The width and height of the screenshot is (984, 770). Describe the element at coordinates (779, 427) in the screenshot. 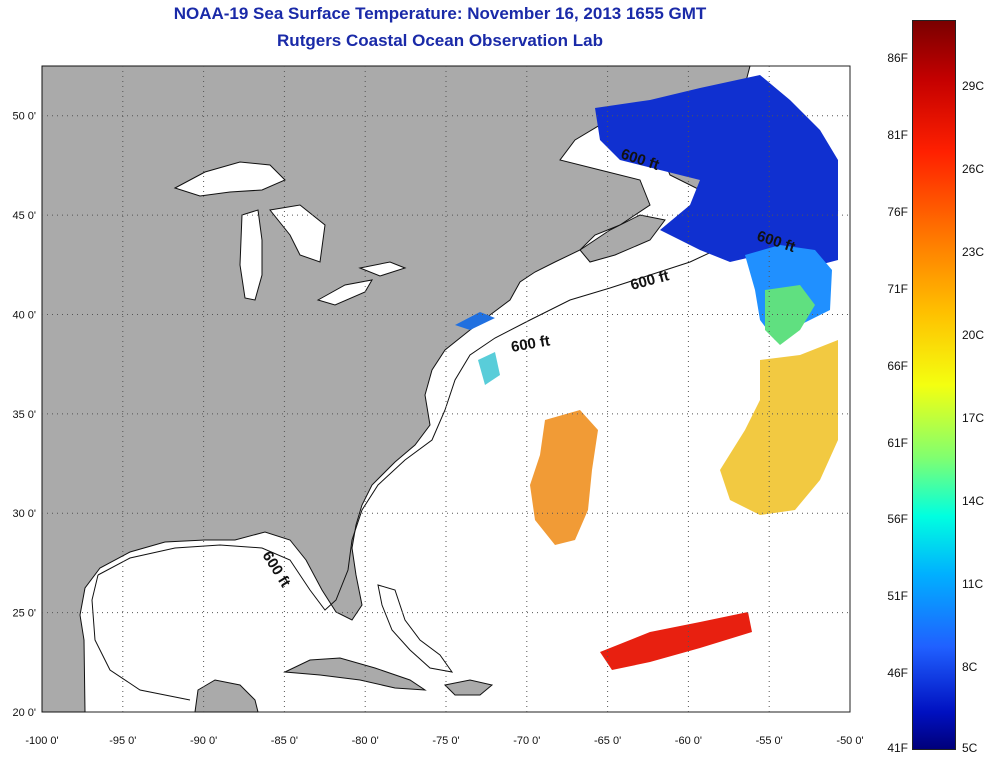

I see `sst-patch-warm-east` at that location.